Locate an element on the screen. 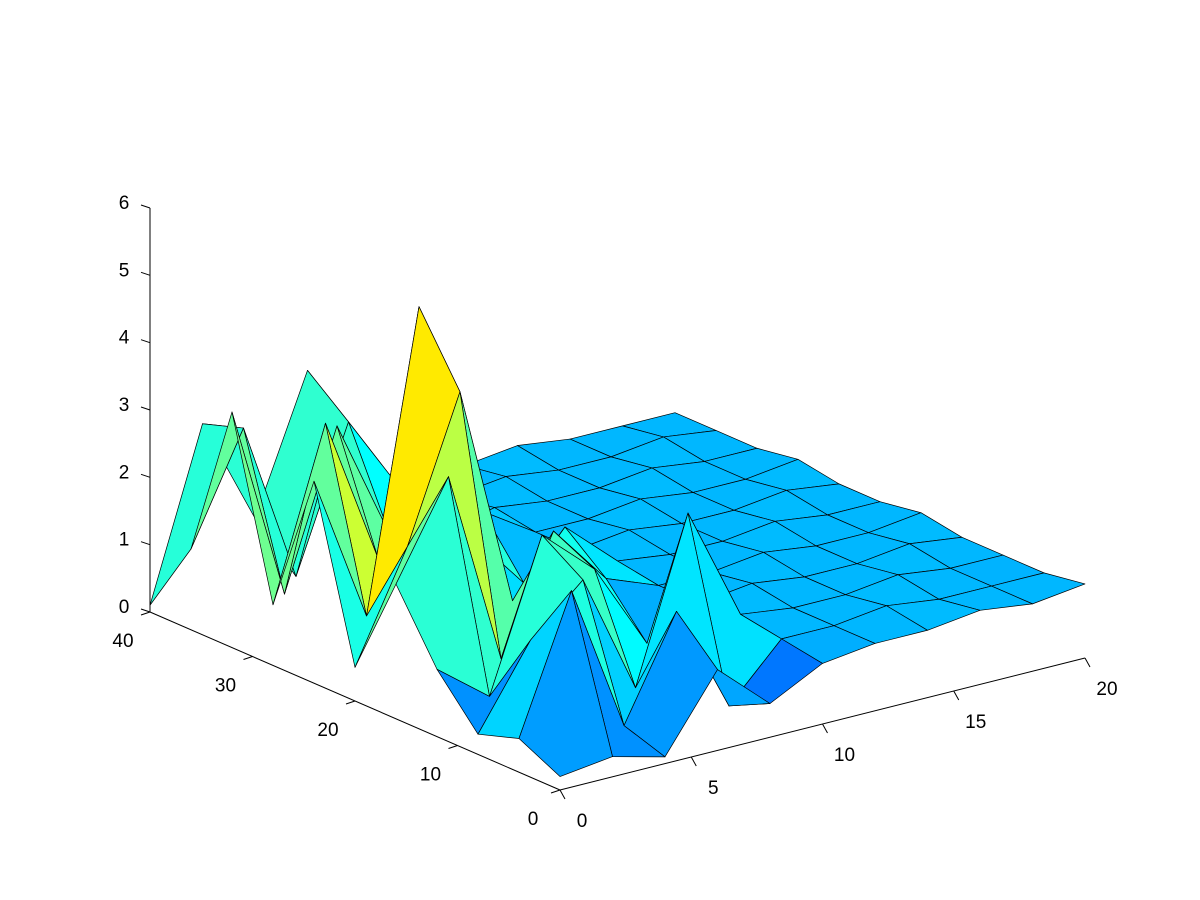 Image resolution: width=1200 pixels, height=900 pixels. z-tick-label: 4 is located at coordinates (124, 338).